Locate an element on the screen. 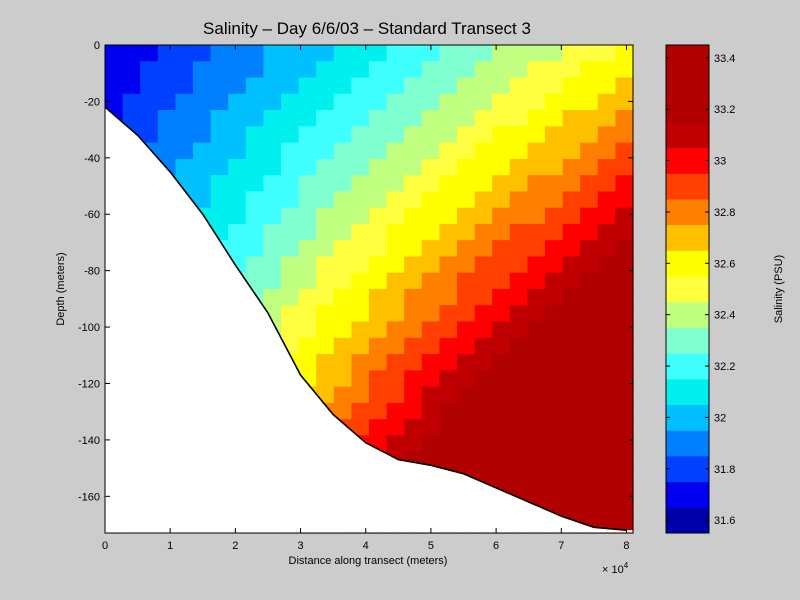 This screenshot has width=800, height=600. colorbar-label: Salinity (PSU) is located at coordinates (779, 289).